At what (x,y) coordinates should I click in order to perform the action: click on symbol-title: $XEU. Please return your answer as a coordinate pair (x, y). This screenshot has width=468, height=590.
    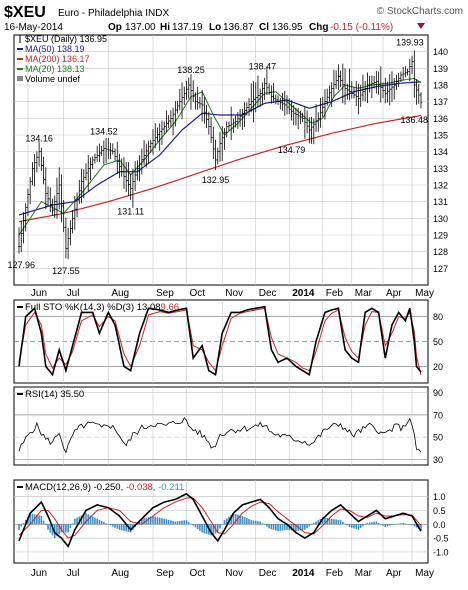
    Looking at the image, I should click on (25, 12).